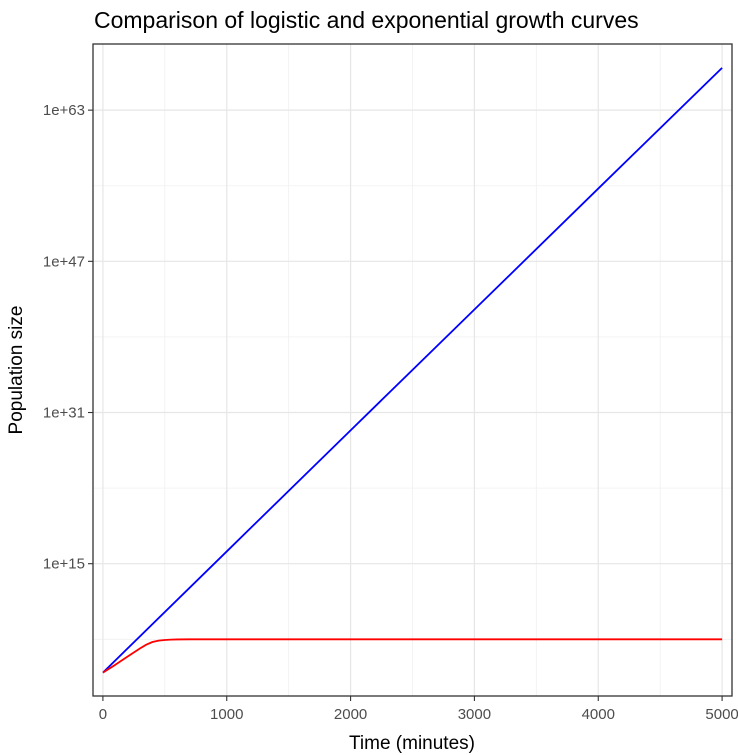 The height and width of the screenshot is (755, 738). I want to click on y-axis-label: Population size, so click(16, 370).